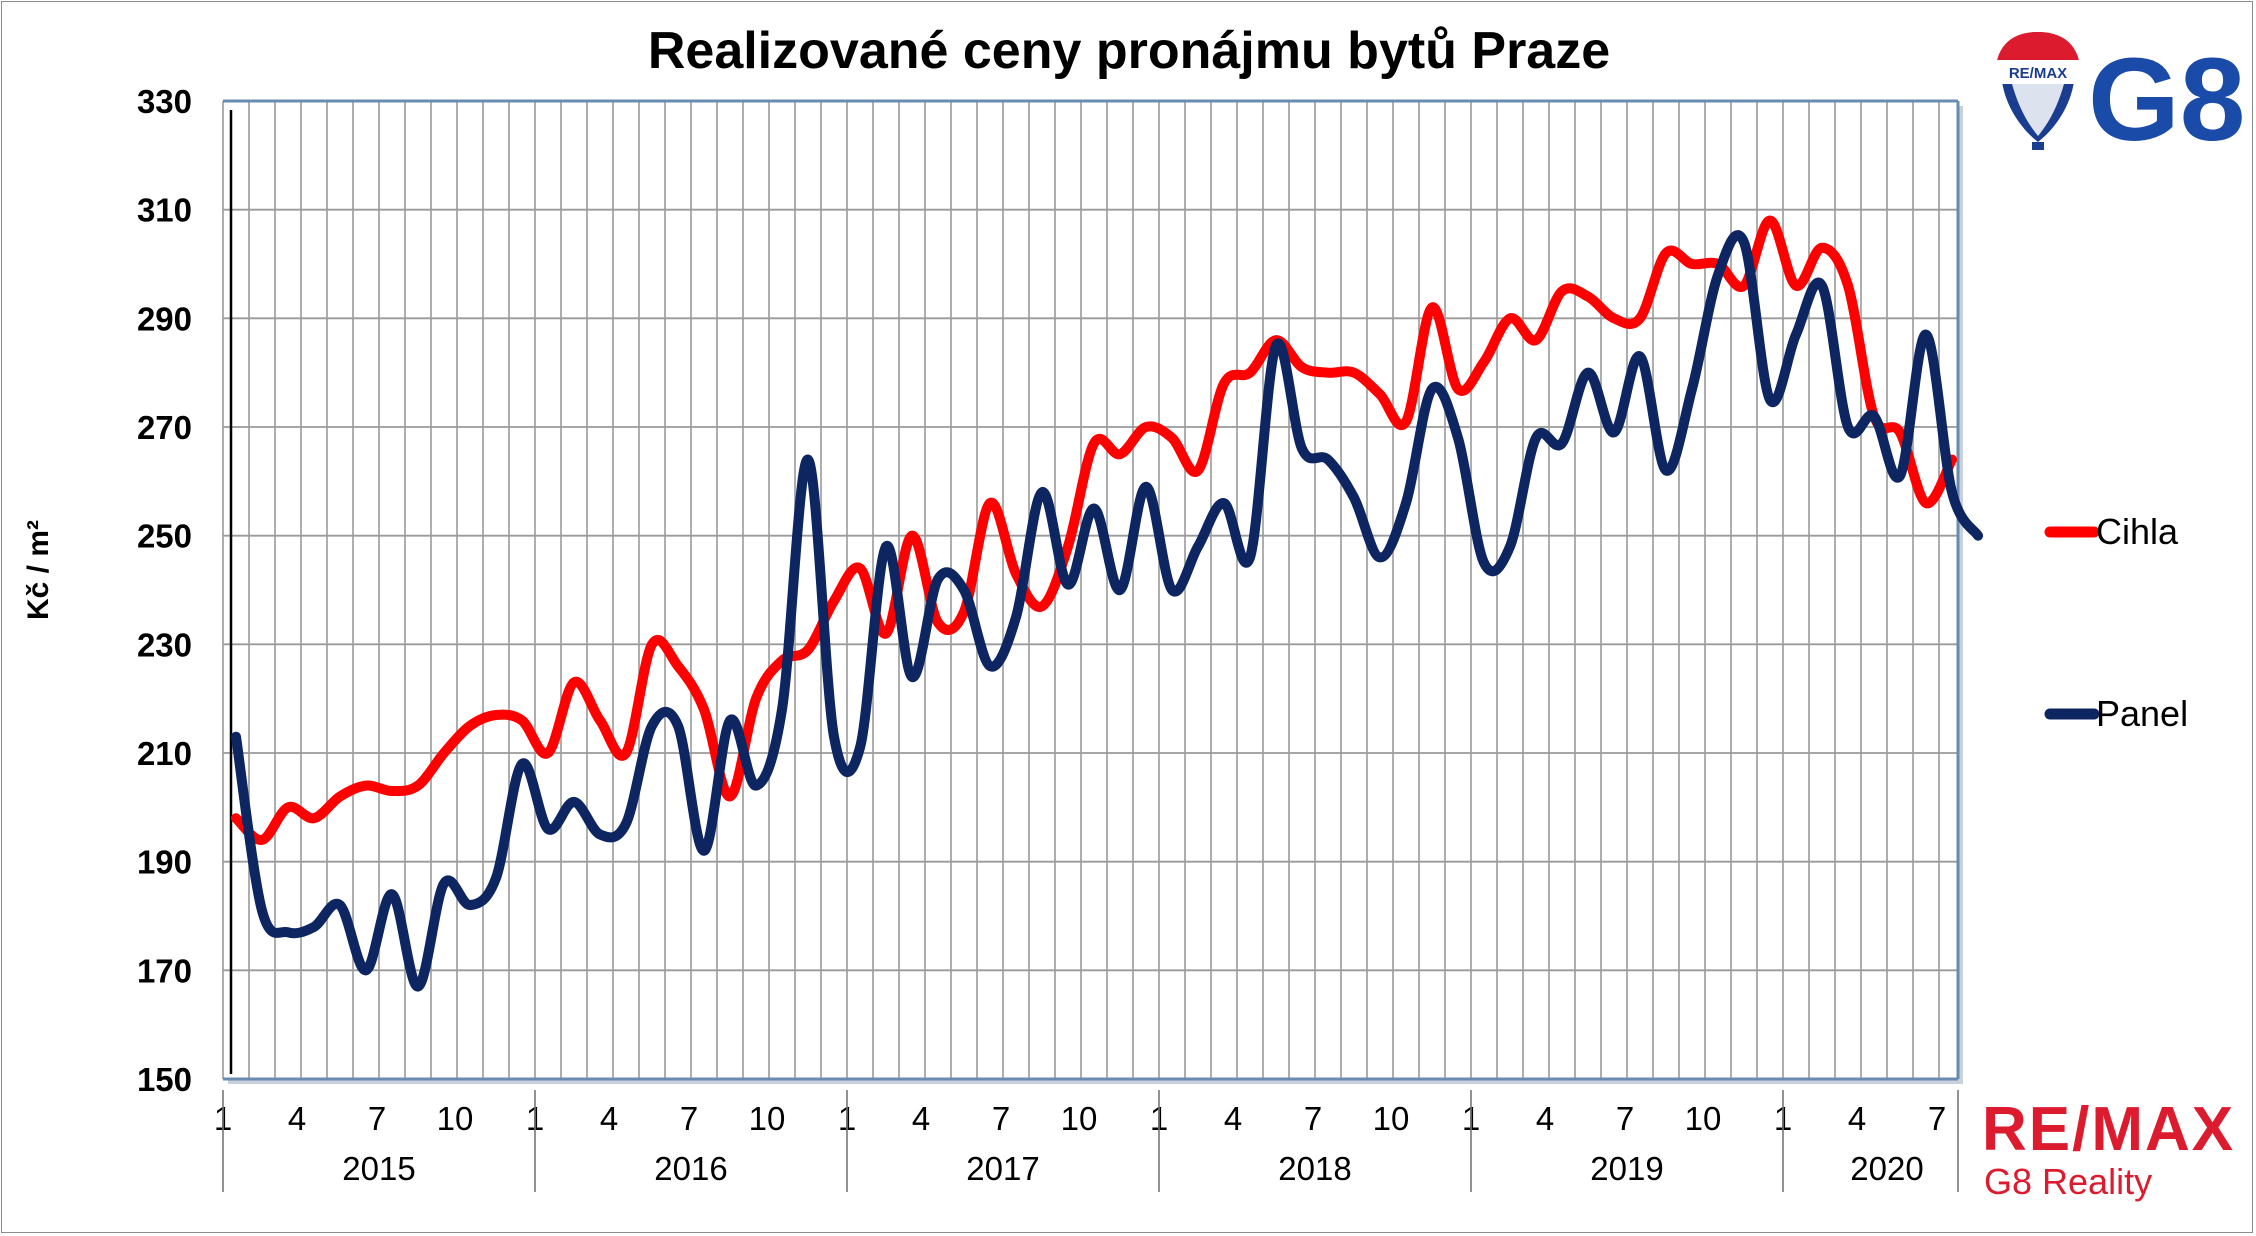 The width and height of the screenshot is (2256, 1236). What do you see at coordinates (690, 1168) in the screenshot?
I see `year-label: 2016` at bounding box center [690, 1168].